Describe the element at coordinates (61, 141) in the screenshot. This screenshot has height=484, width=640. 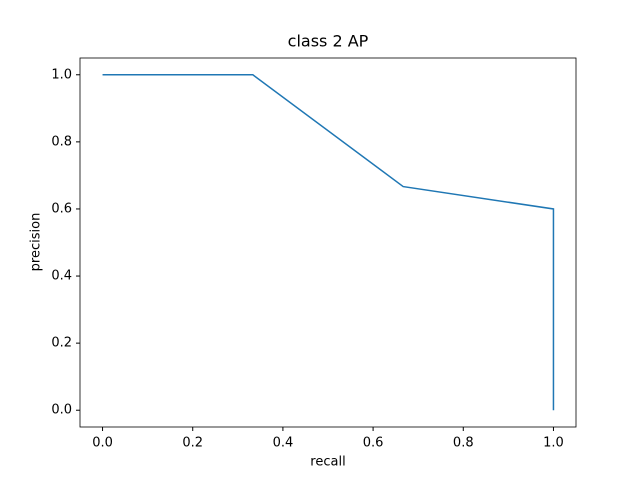
I see `y-tick-label: 0.8` at that location.